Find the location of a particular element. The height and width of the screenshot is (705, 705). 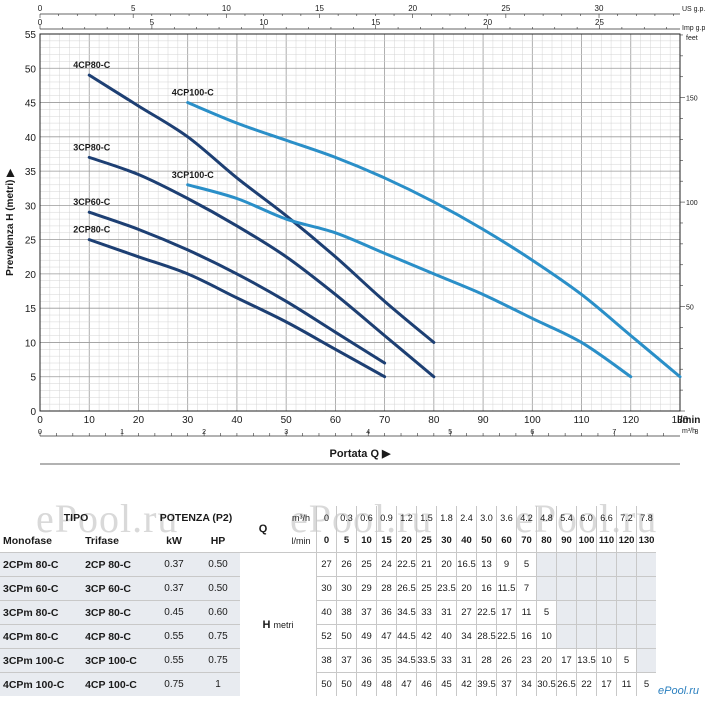

head-value: 23.5 is located at coordinates (446, 588).